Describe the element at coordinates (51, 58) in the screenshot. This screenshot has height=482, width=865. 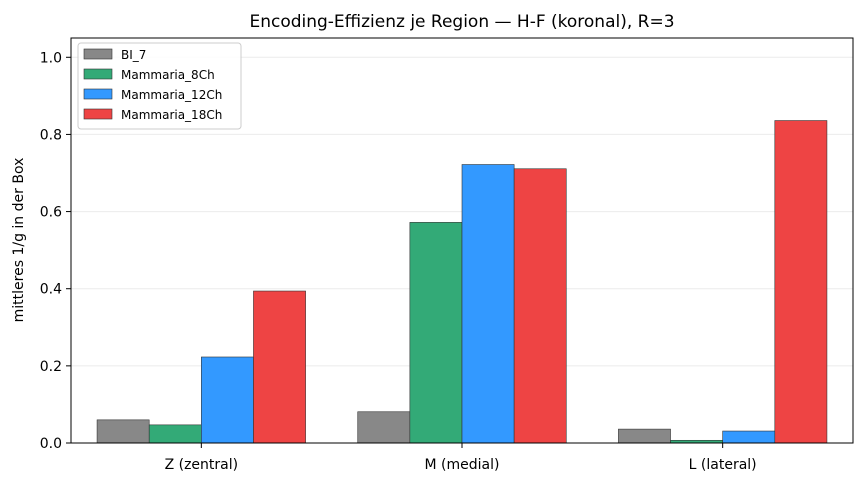
I see `y-tick-label: 1.0` at that location.